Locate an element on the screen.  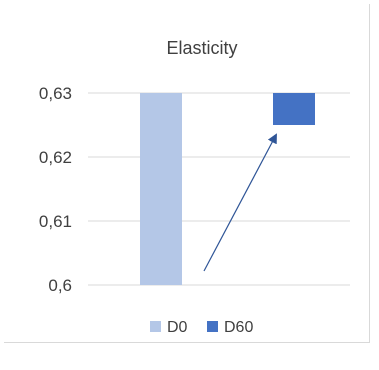
y-axis-ticks: 0,6 0,61 0,62 0,63 is located at coordinates (55, 189).